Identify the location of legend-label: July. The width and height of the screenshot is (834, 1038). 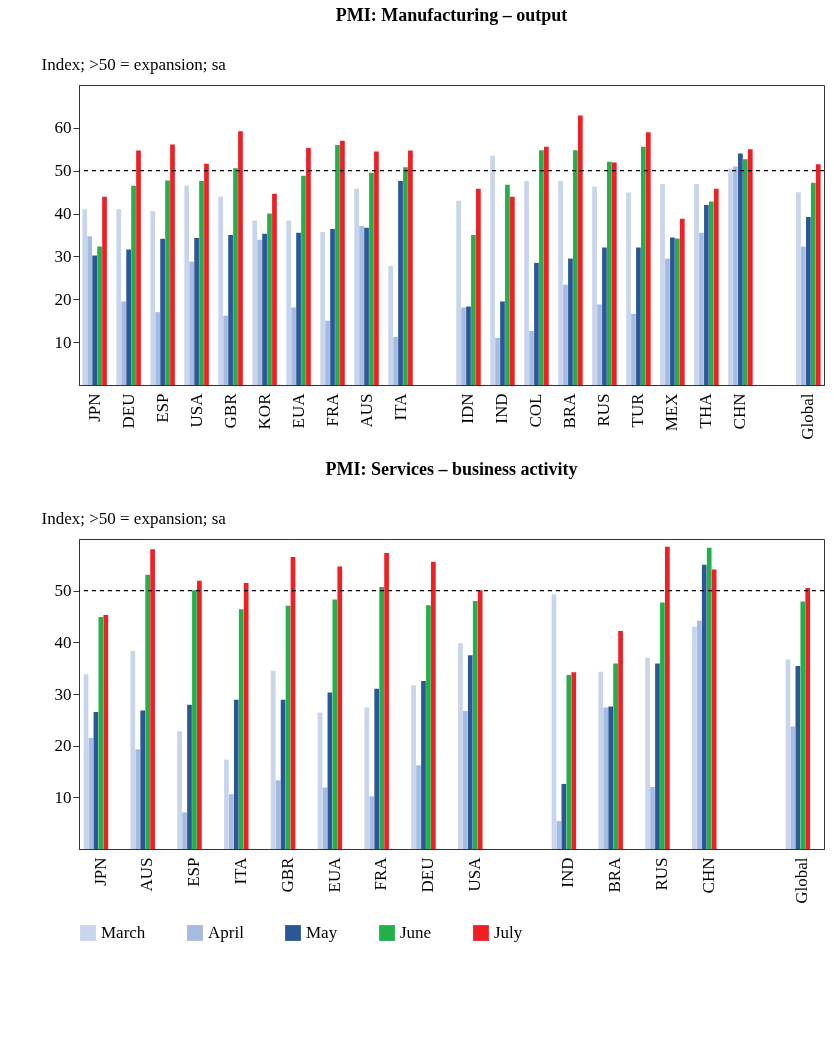
(508, 932).